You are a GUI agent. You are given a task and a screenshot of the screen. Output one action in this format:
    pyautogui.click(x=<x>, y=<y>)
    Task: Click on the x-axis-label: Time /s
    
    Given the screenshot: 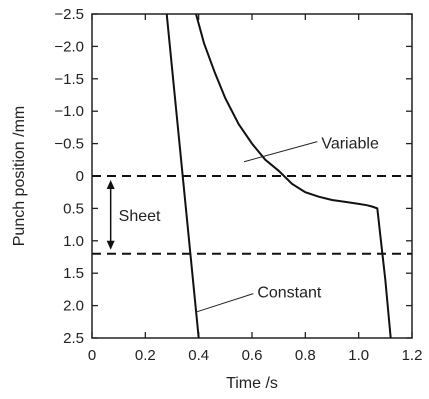 What is the action you would take?
    pyautogui.click(x=252, y=383)
    